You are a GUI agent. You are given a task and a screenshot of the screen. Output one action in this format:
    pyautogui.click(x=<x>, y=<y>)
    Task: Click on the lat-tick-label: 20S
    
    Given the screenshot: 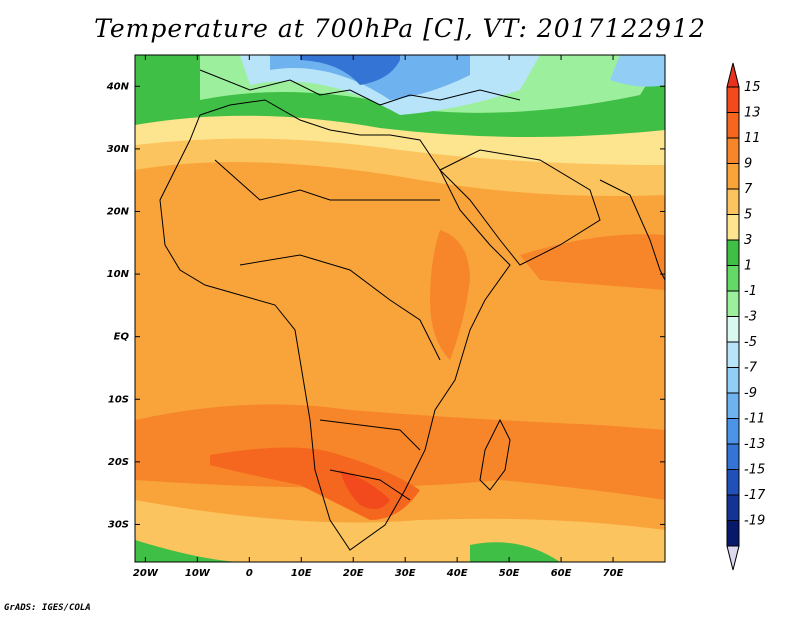 What is the action you would take?
    pyautogui.click(x=118, y=462)
    